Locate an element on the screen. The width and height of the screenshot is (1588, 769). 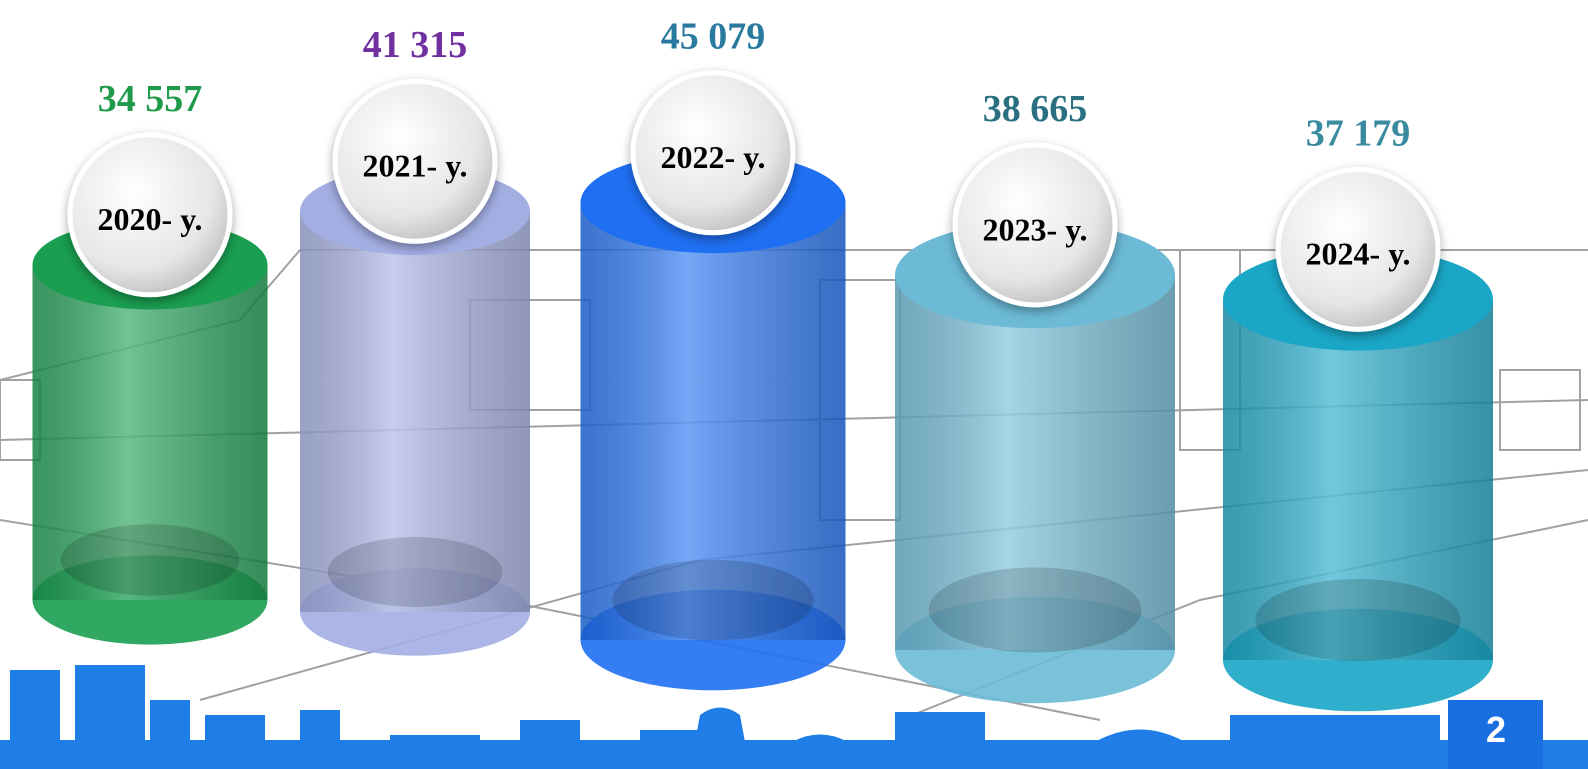
page-number: 2 is located at coordinates (1496, 729).